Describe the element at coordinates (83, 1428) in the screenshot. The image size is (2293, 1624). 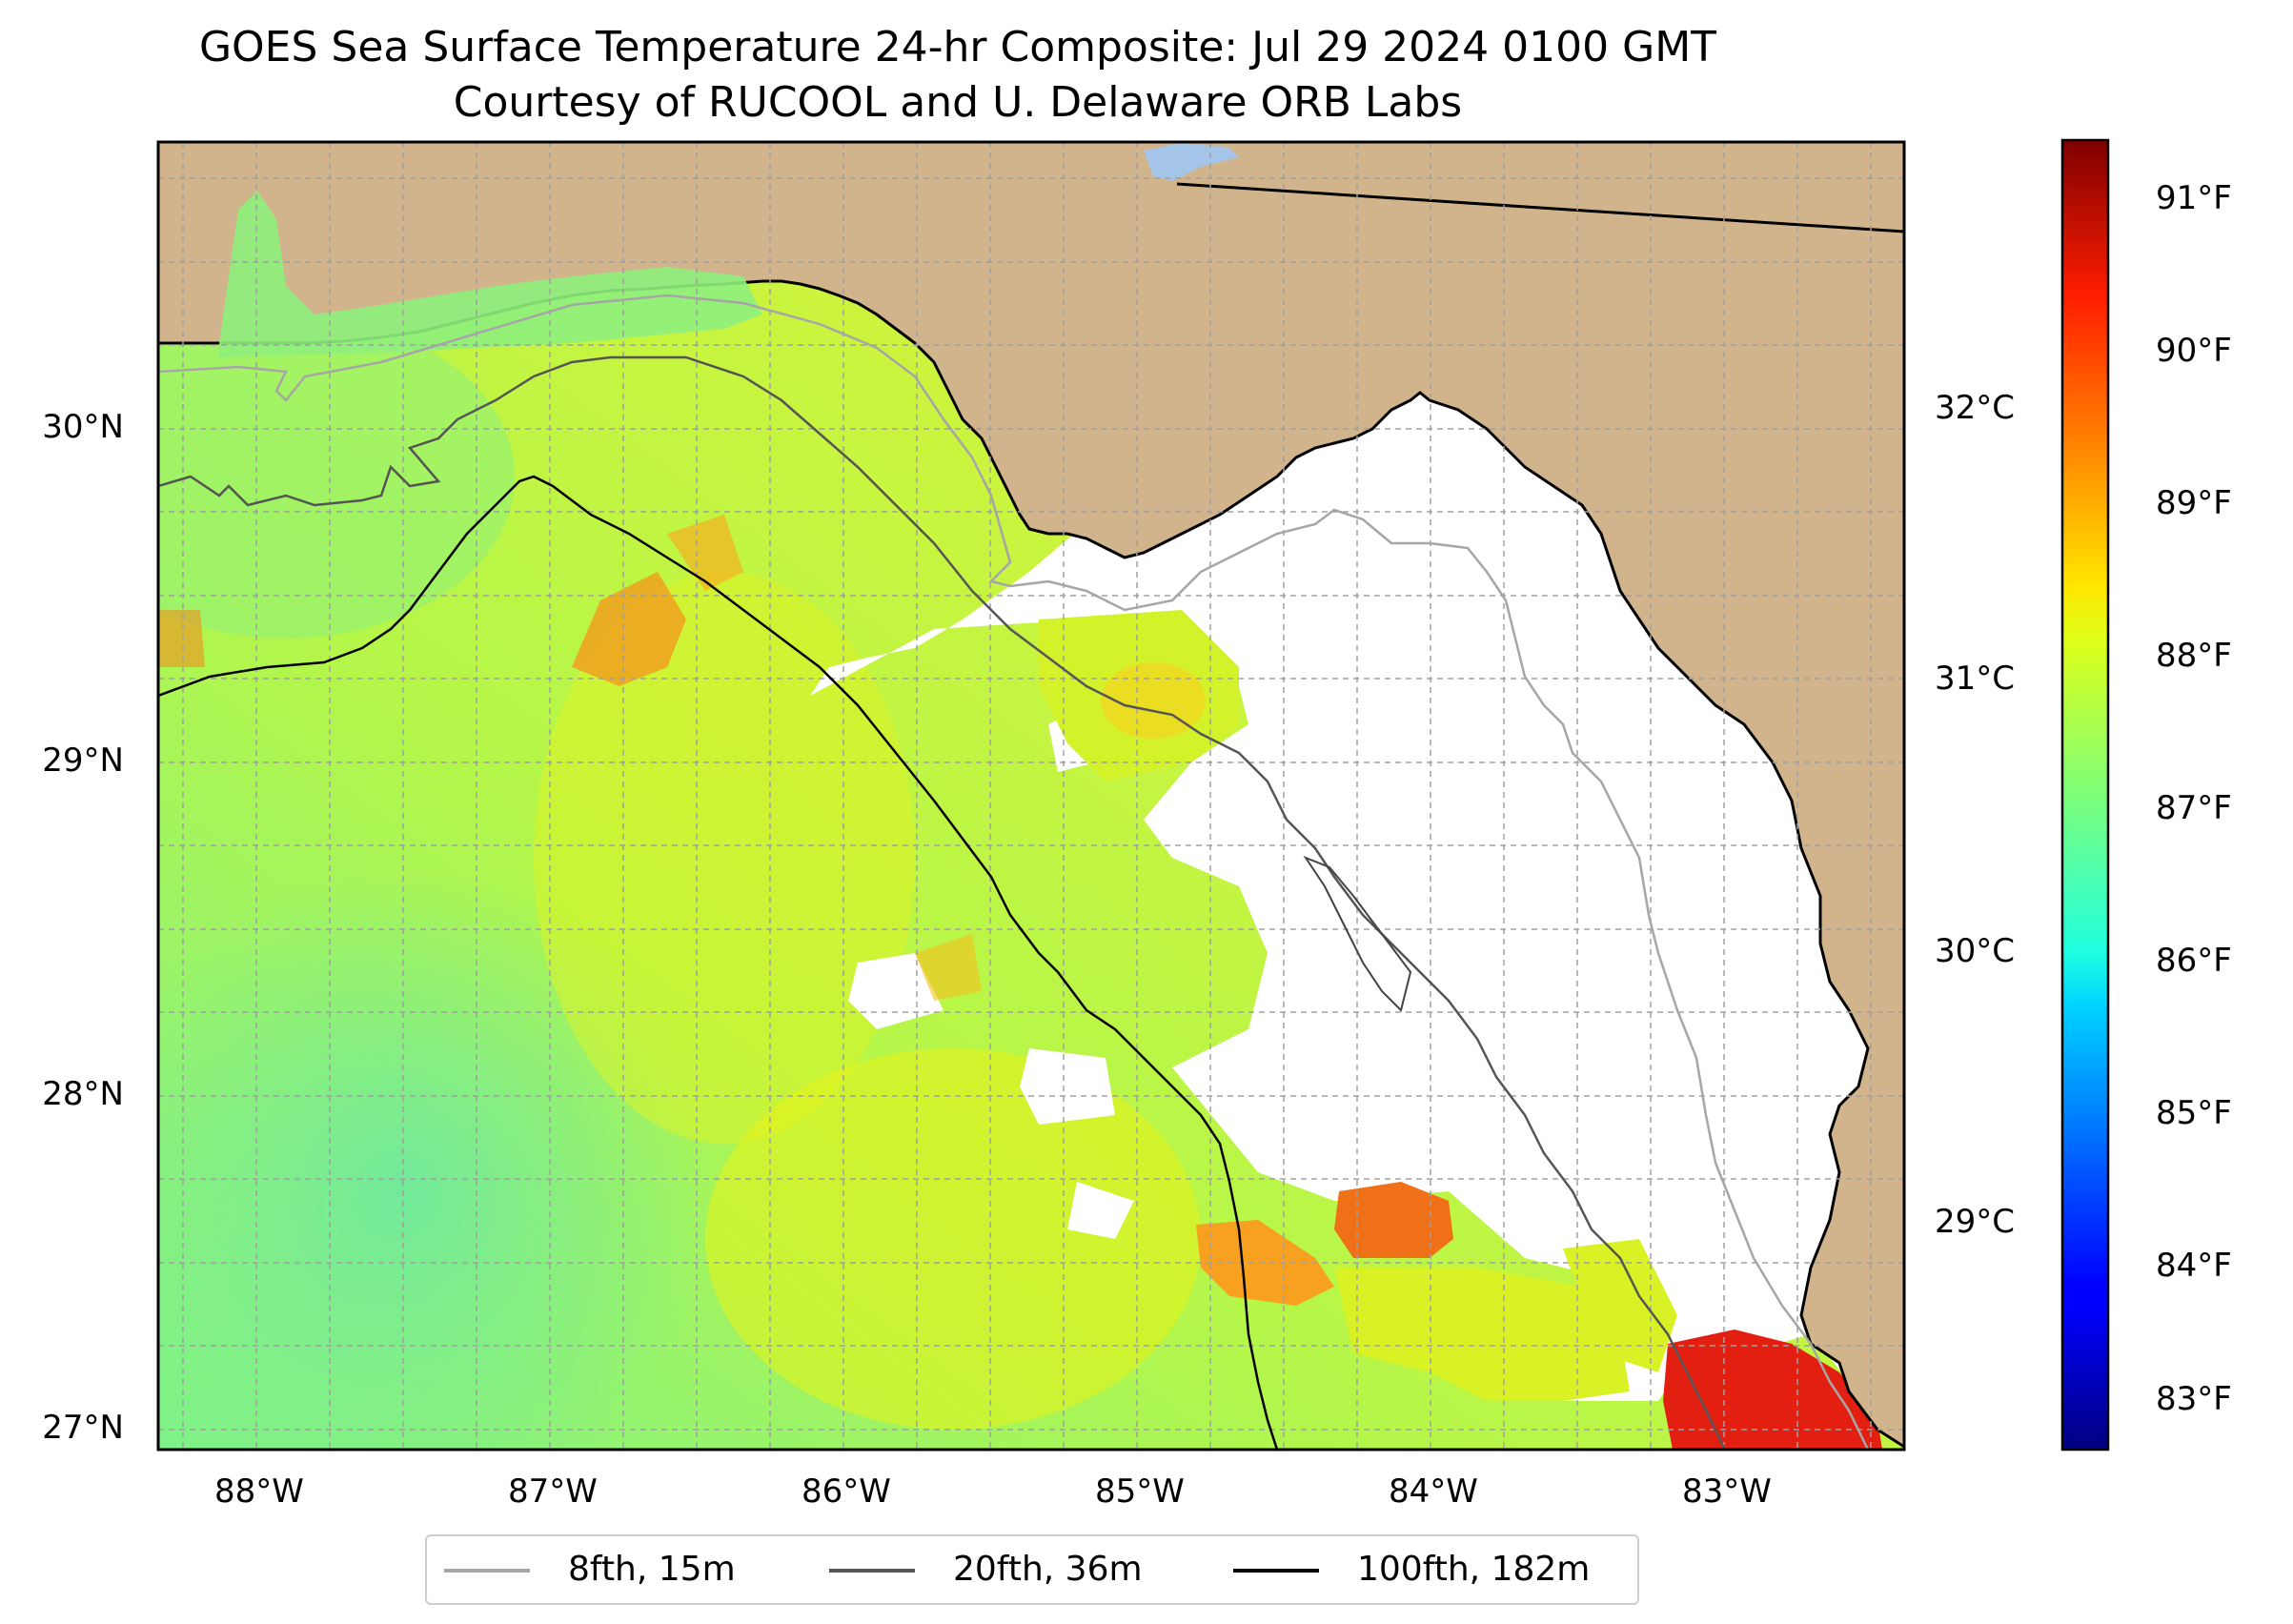
I see `lat-label: 27°N` at that location.